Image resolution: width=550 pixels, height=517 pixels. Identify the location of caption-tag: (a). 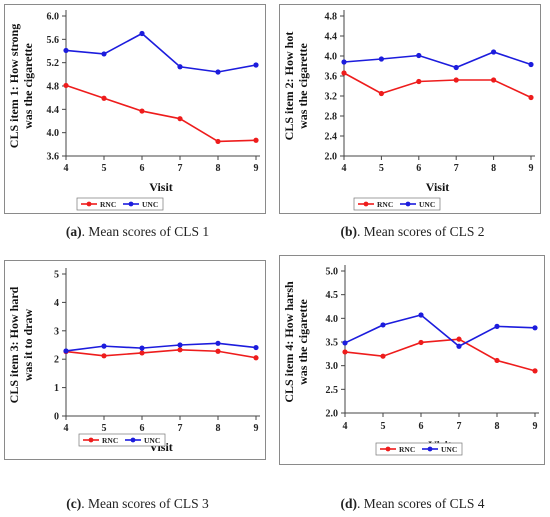
(73, 231).